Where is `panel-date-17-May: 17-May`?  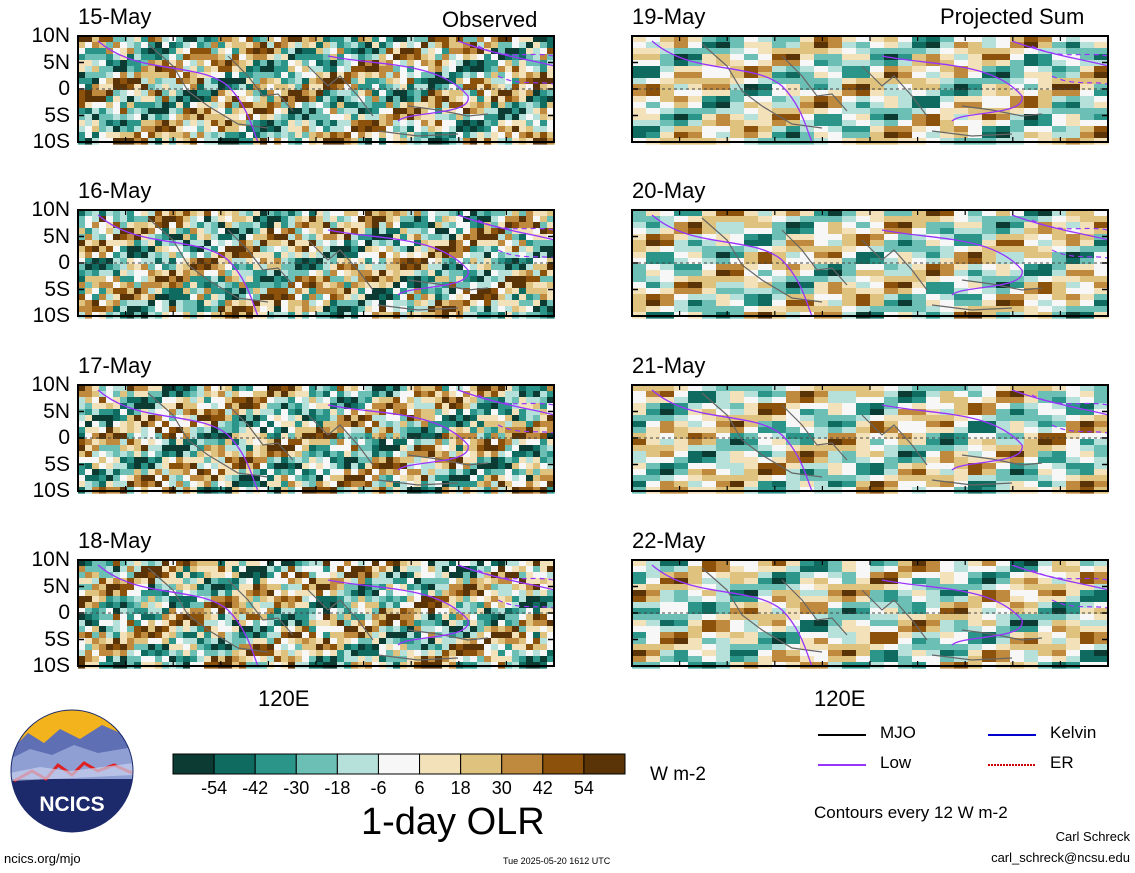
panel-date-17-May: 17-May is located at coordinates (115, 365).